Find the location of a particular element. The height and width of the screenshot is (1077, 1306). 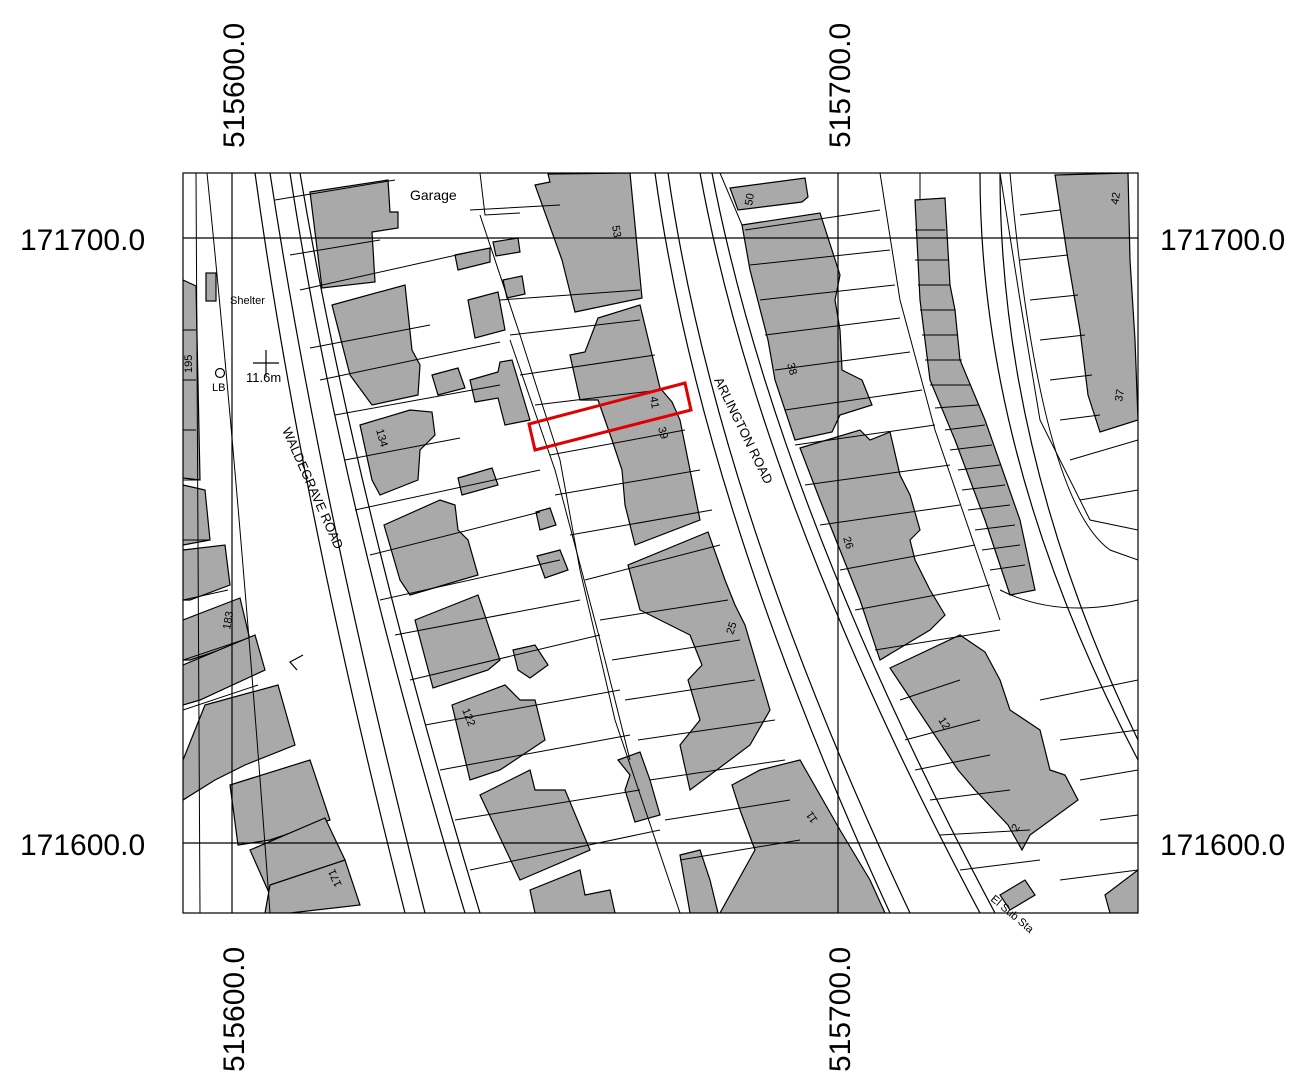

house-number: 195 is located at coordinates (189, 364).